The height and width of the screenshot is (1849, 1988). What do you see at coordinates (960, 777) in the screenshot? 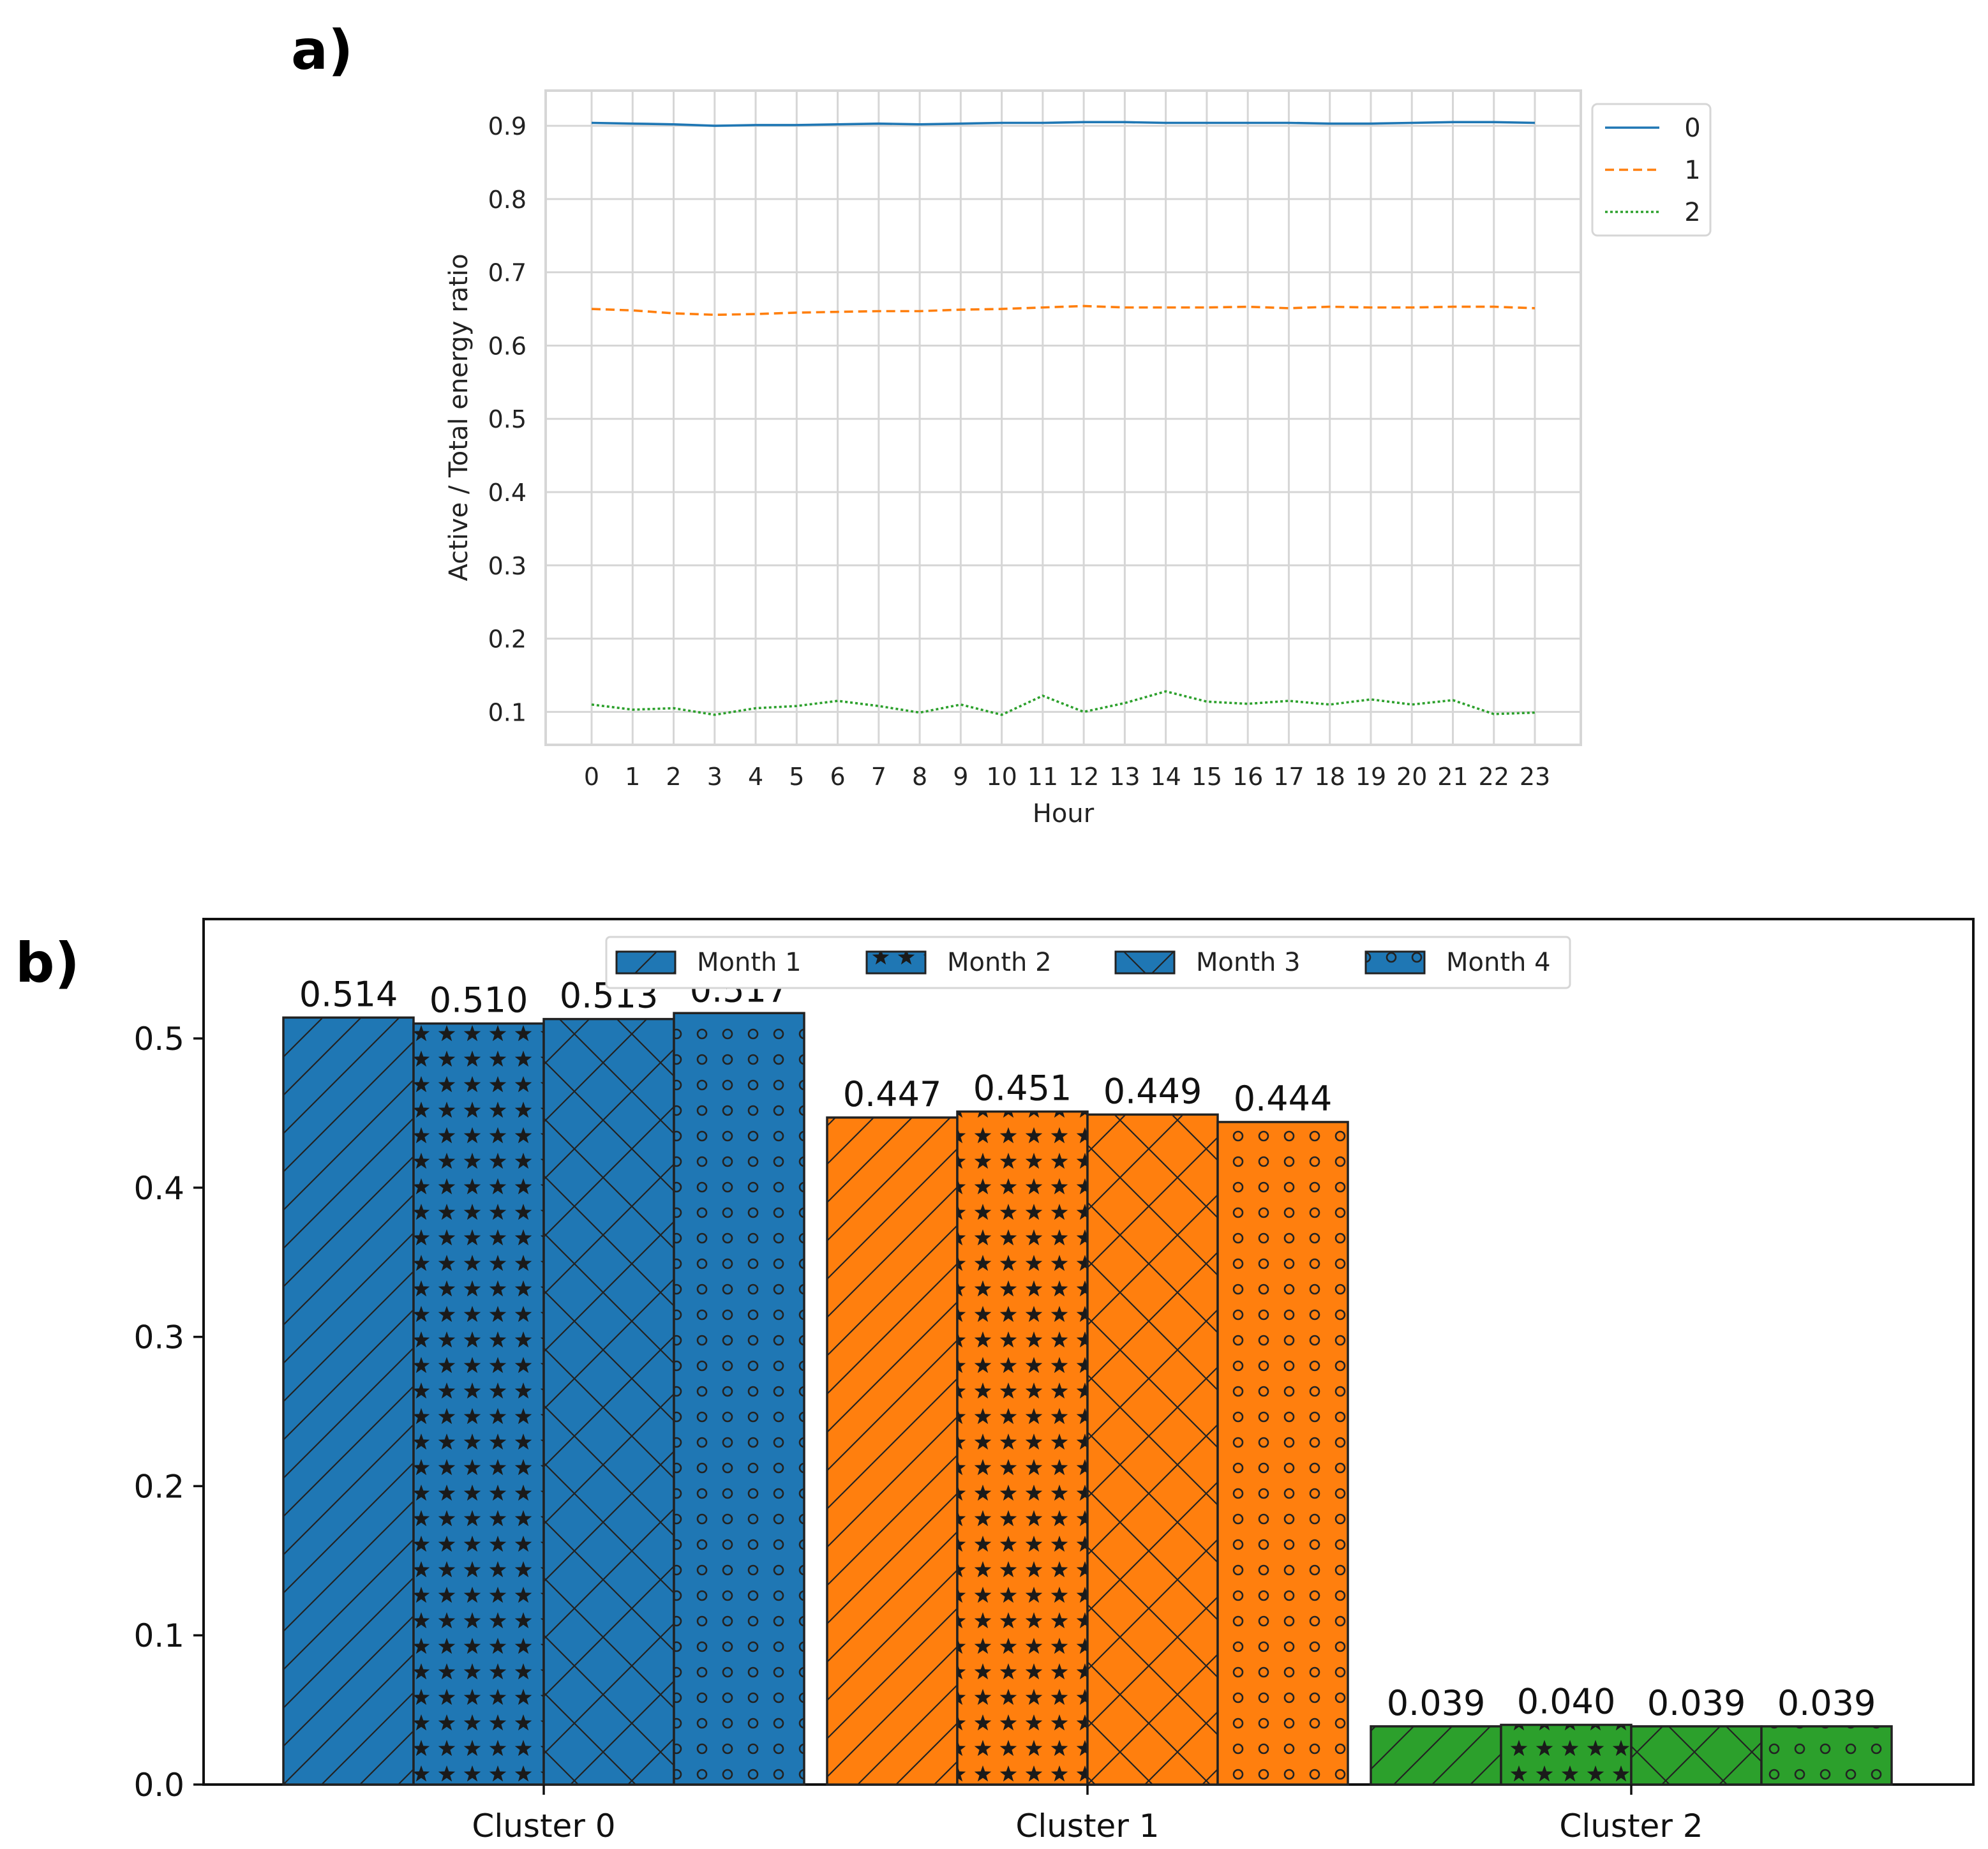
I see `x-tick-label: 9` at bounding box center [960, 777].